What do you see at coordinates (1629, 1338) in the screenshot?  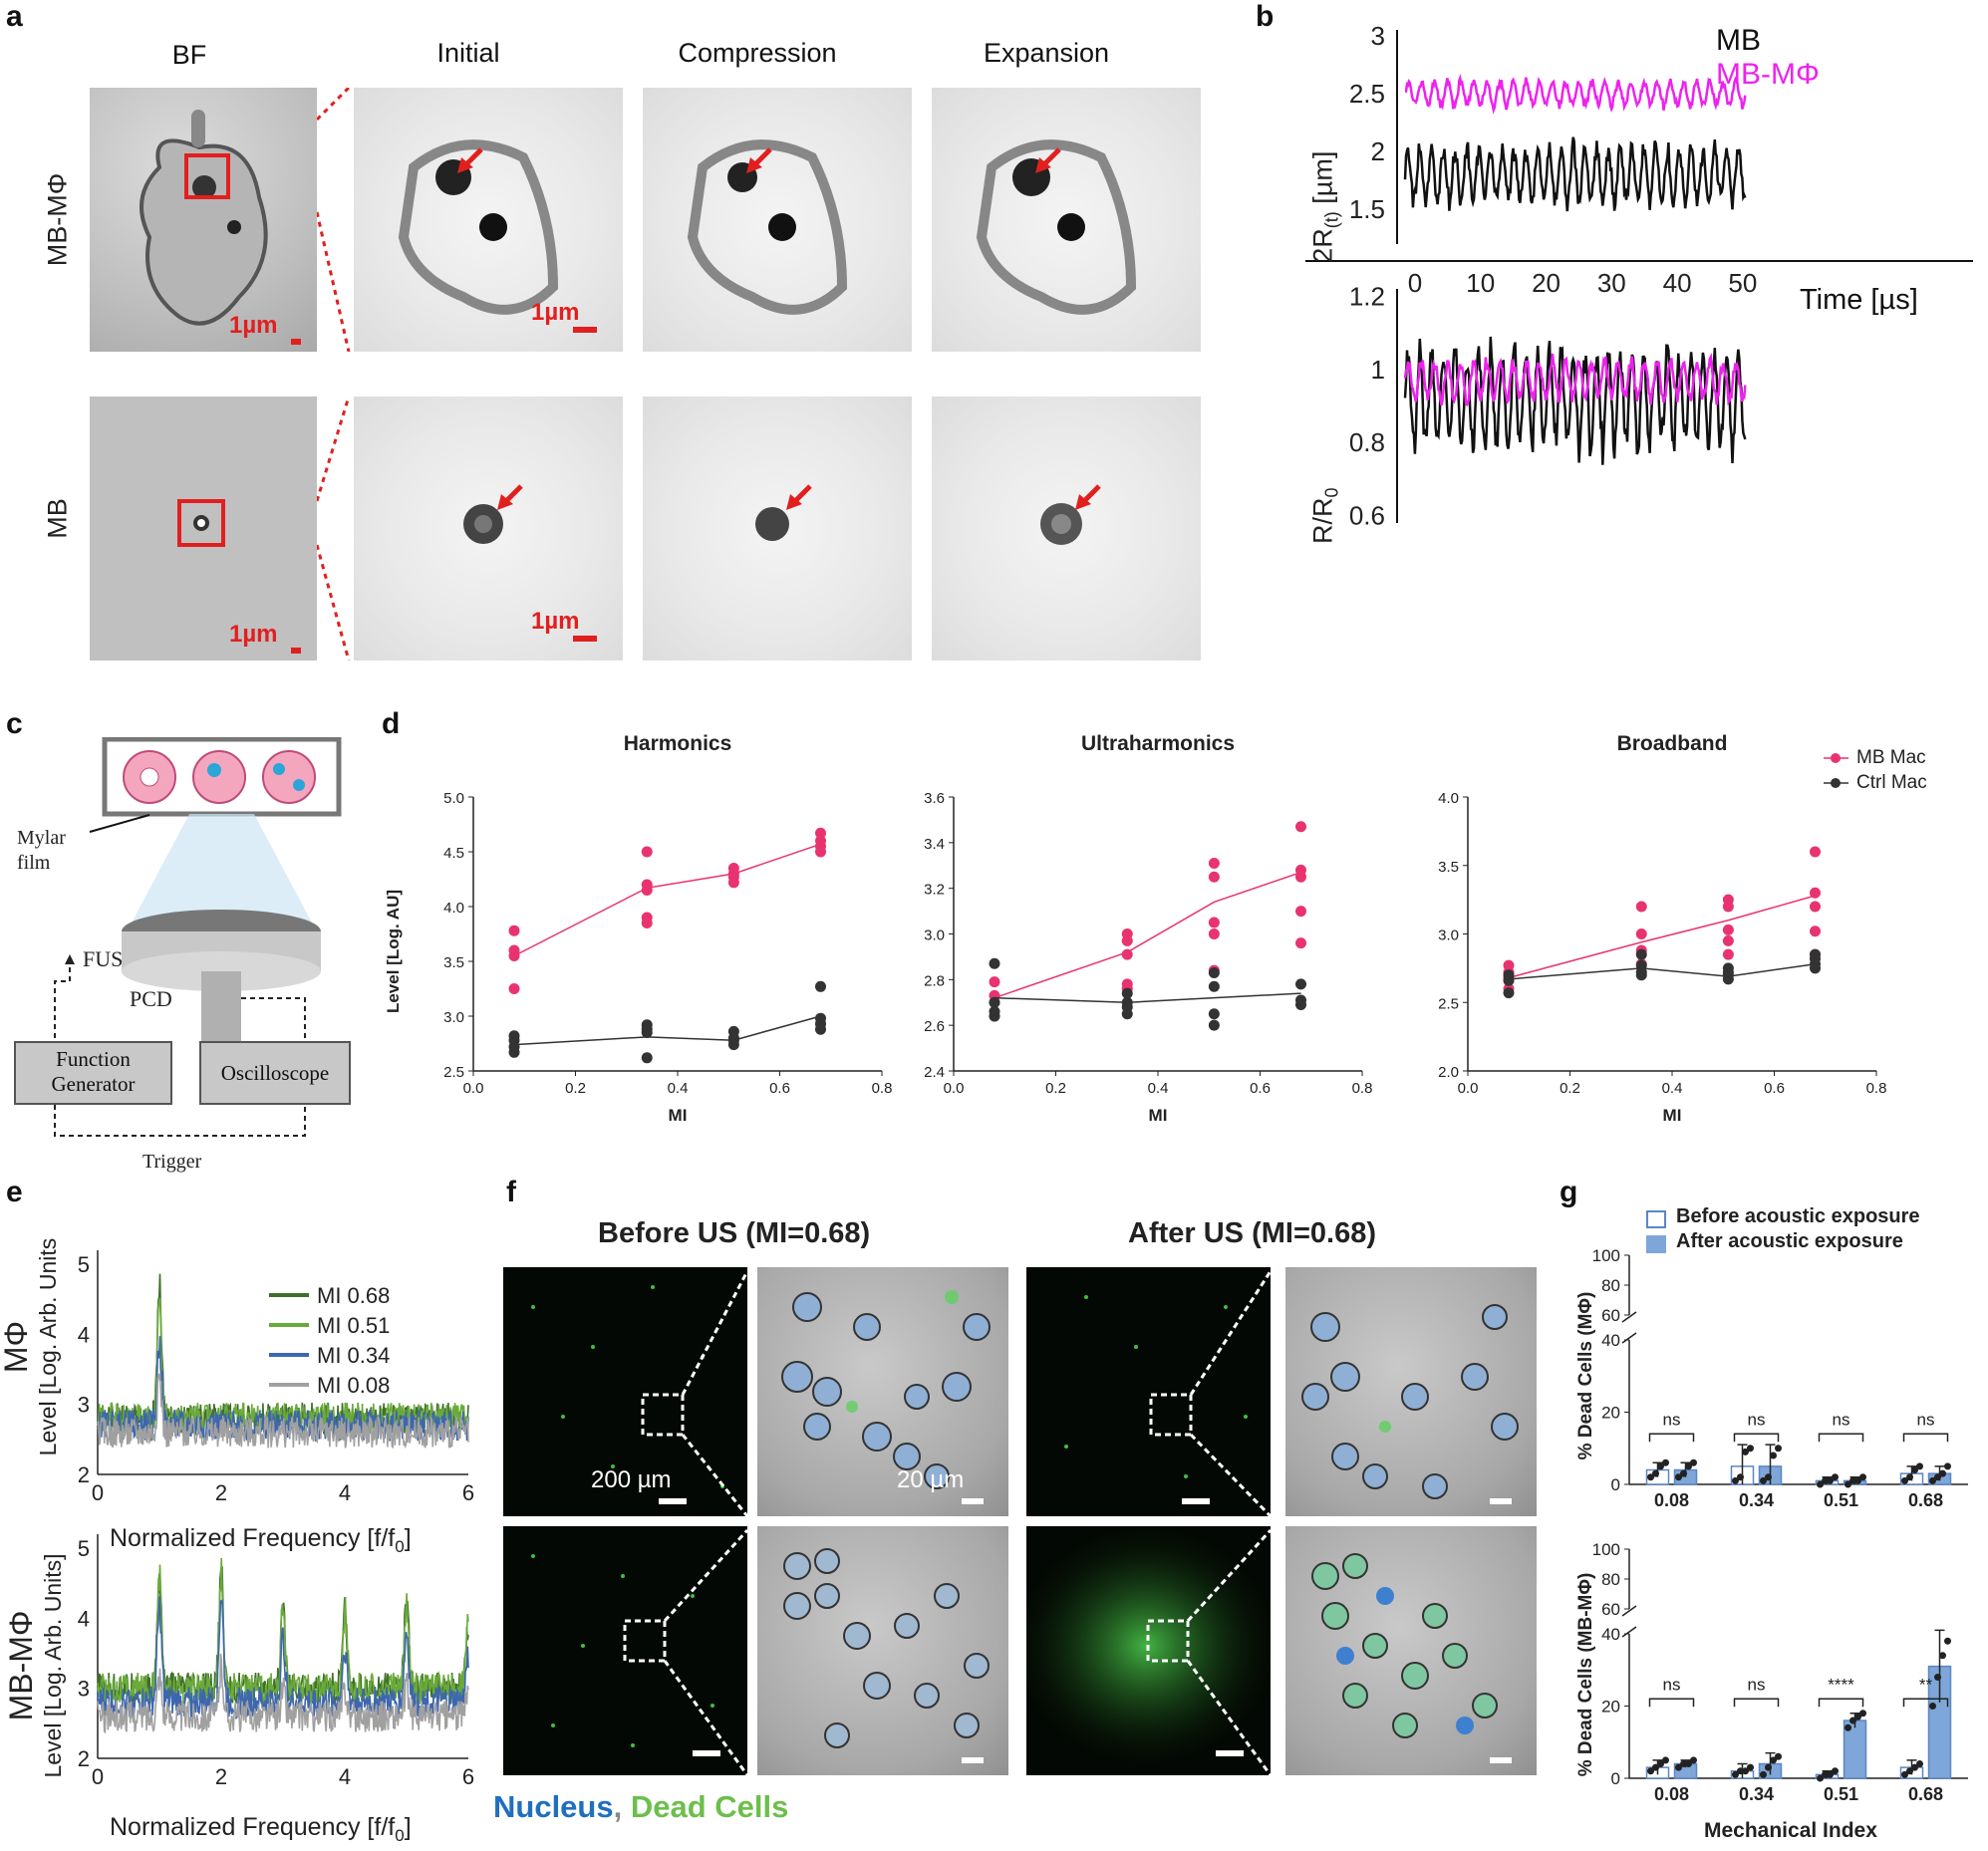 I see `axis-break` at bounding box center [1629, 1338].